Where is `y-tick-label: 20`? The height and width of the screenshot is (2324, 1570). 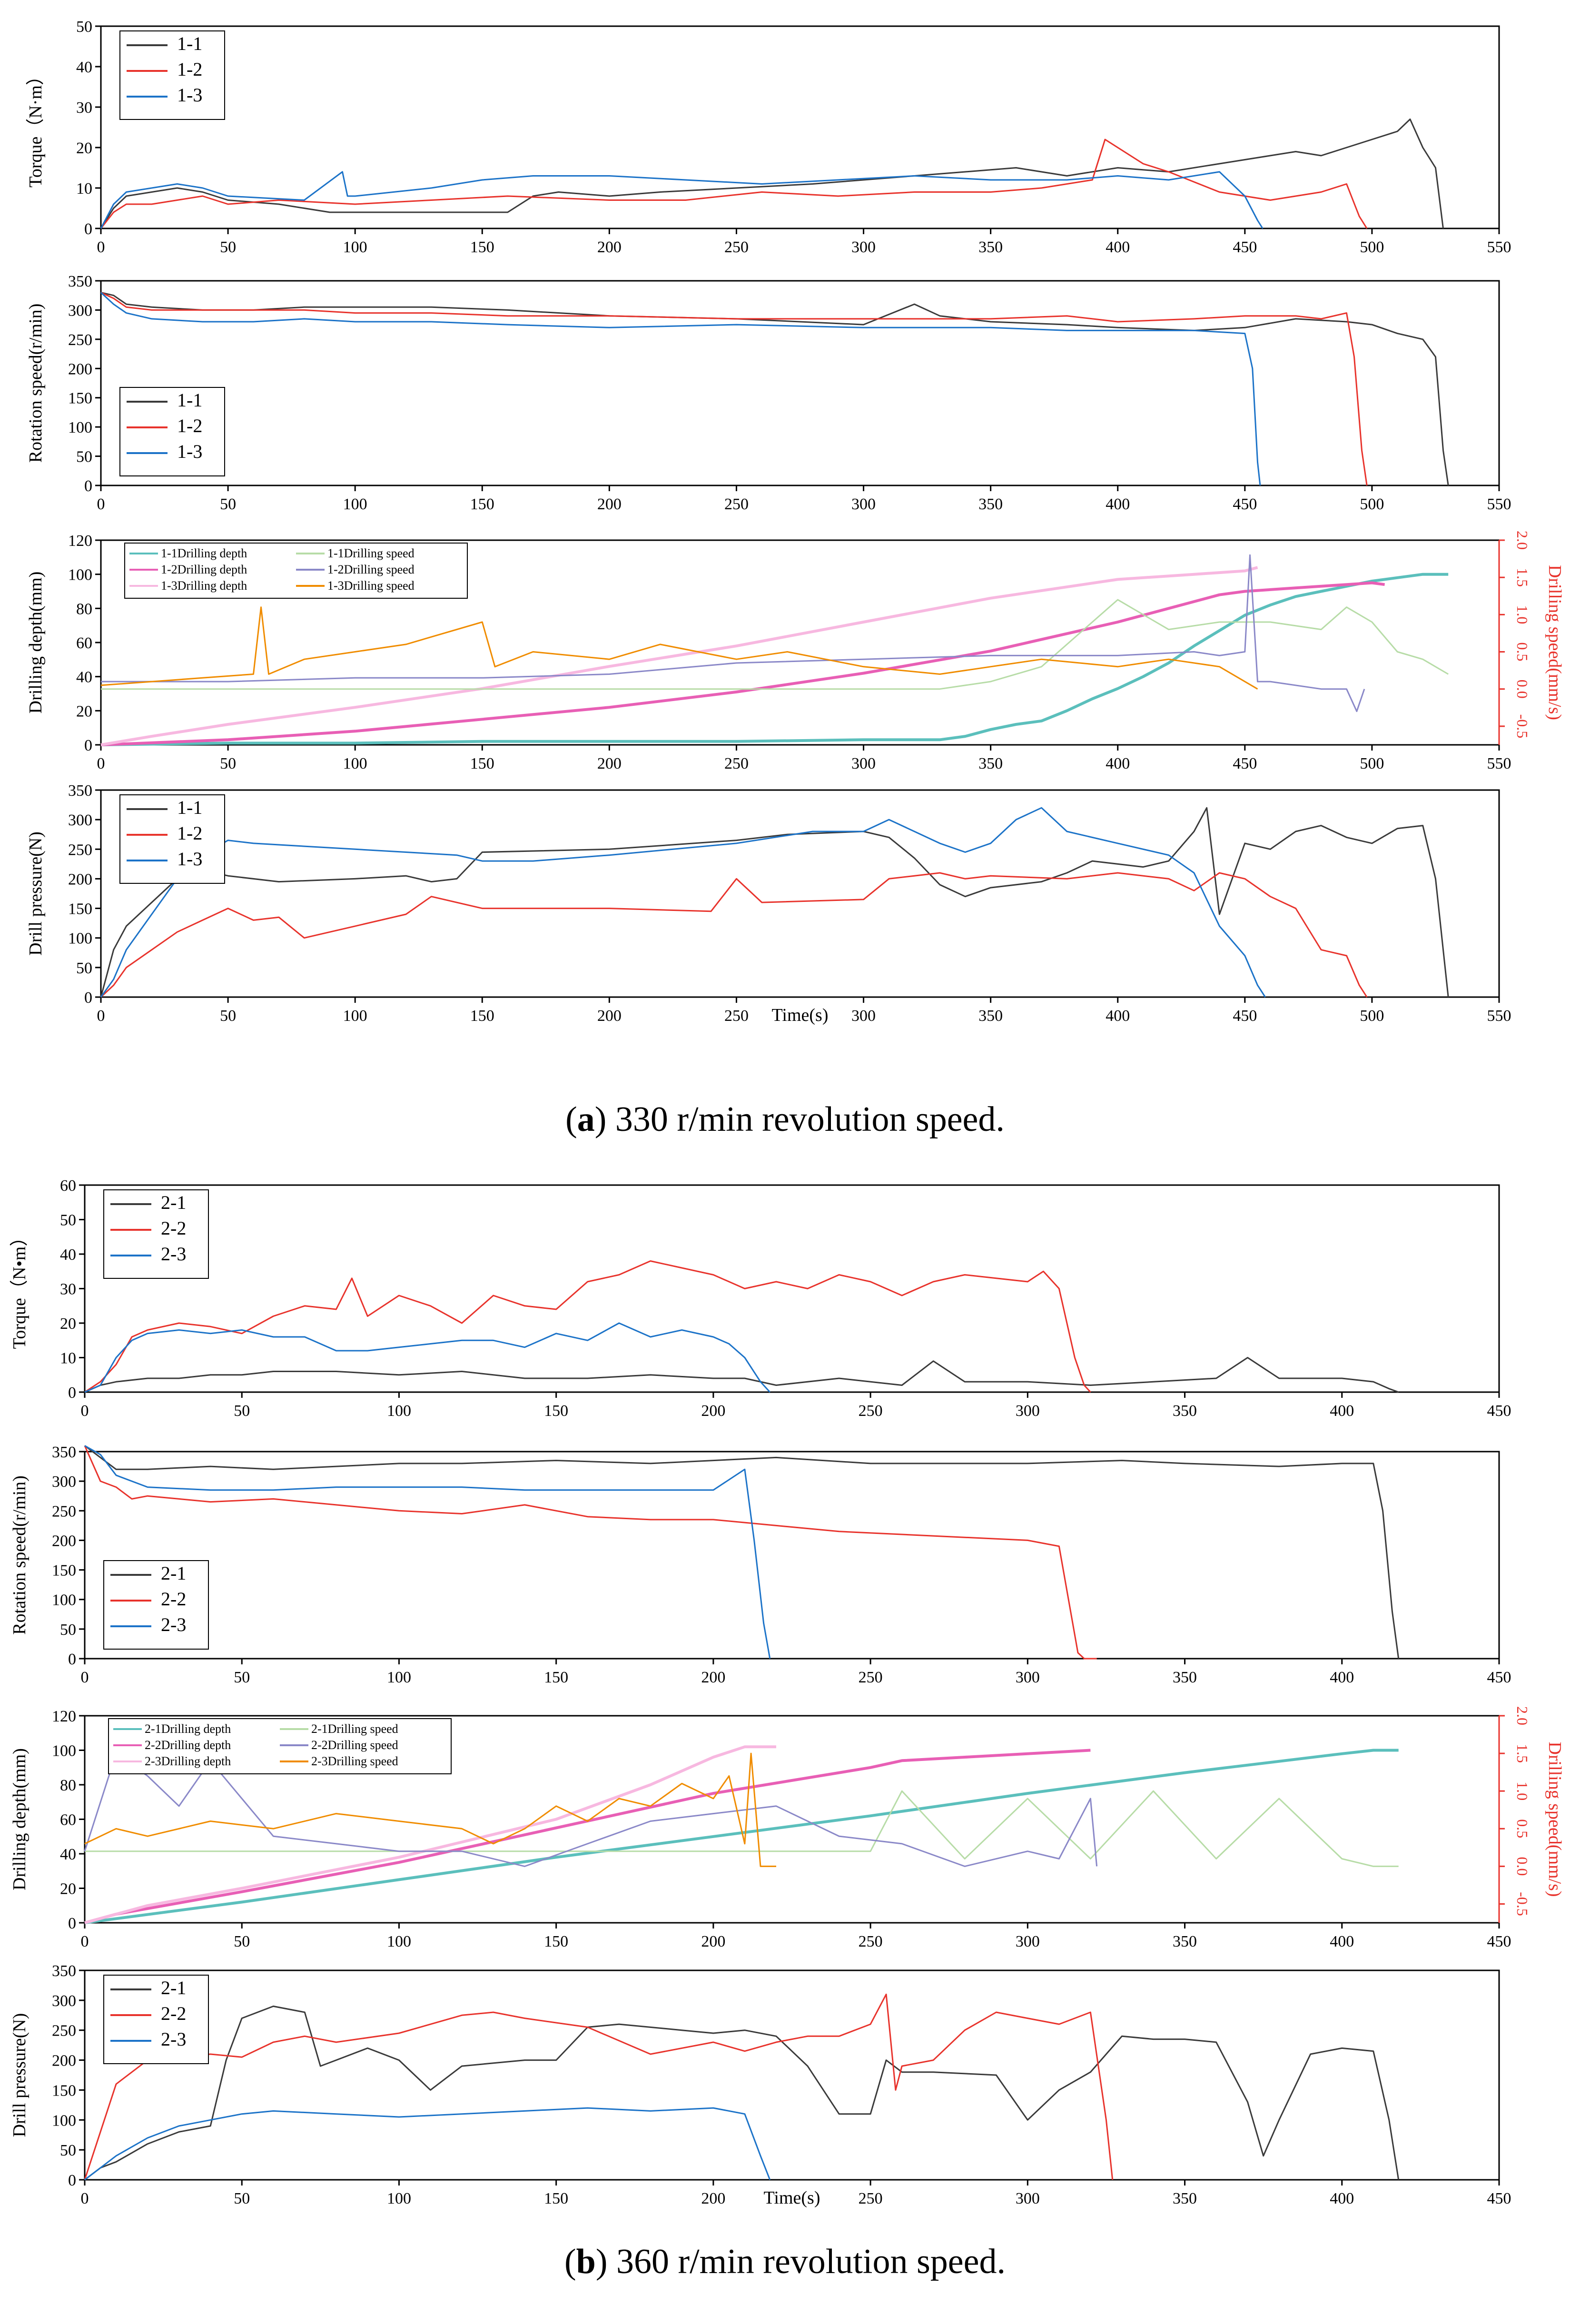
y-tick-label: 20 is located at coordinates (68, 1324).